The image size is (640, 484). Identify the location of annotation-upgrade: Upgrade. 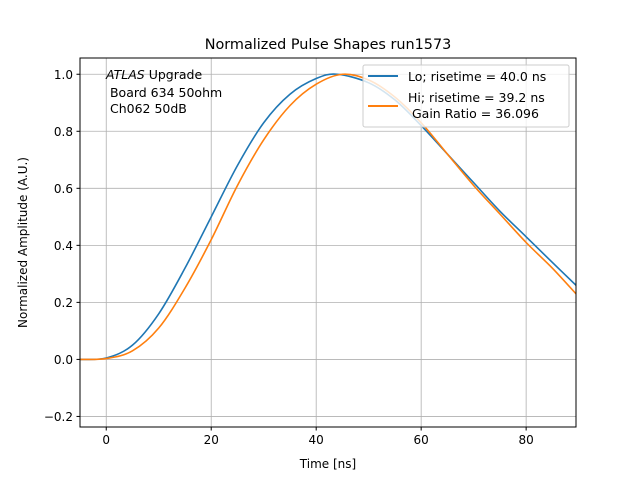
(174, 74).